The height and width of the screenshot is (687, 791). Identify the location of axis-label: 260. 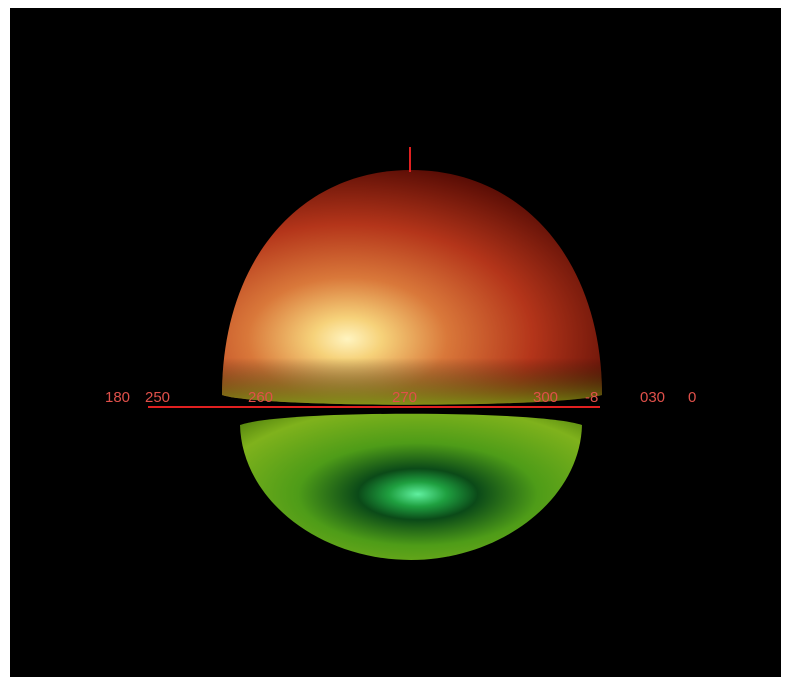
(260, 397).